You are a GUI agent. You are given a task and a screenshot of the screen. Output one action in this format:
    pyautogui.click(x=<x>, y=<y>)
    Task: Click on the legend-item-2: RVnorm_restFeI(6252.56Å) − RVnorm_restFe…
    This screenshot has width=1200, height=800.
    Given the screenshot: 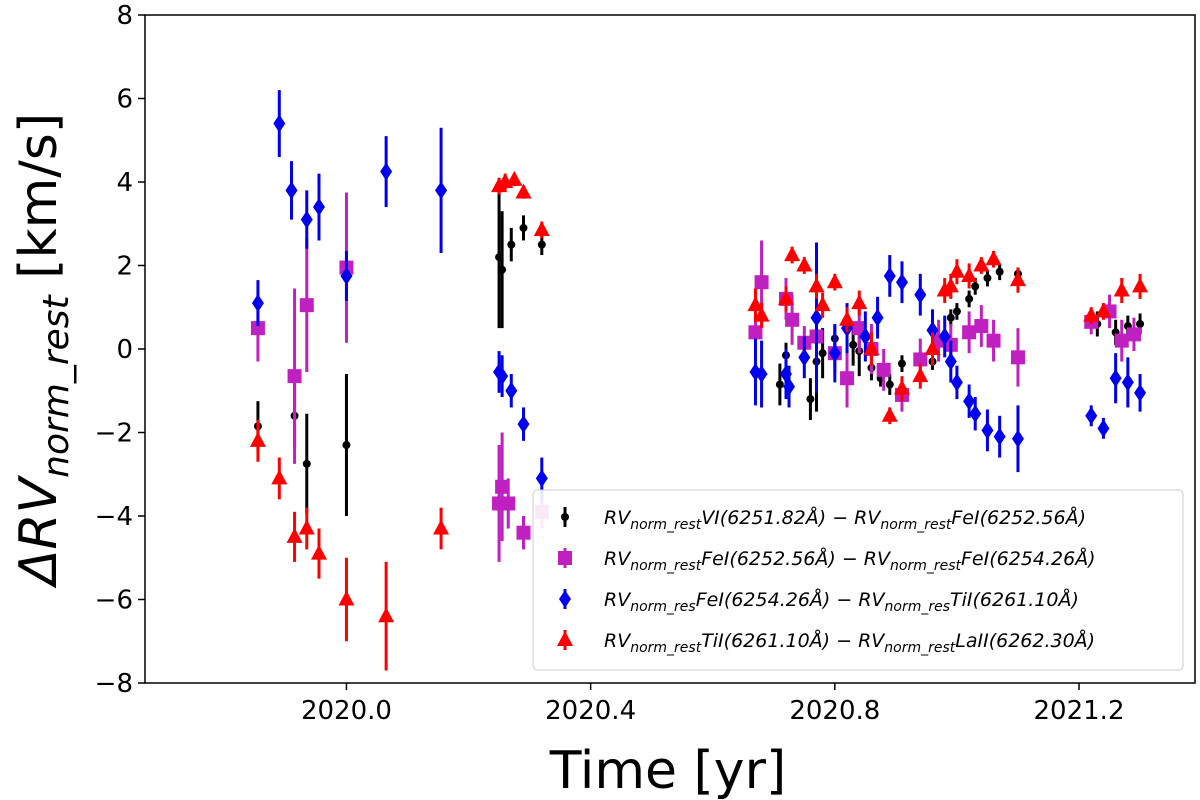 What is the action you would take?
    pyautogui.click(x=827, y=560)
    